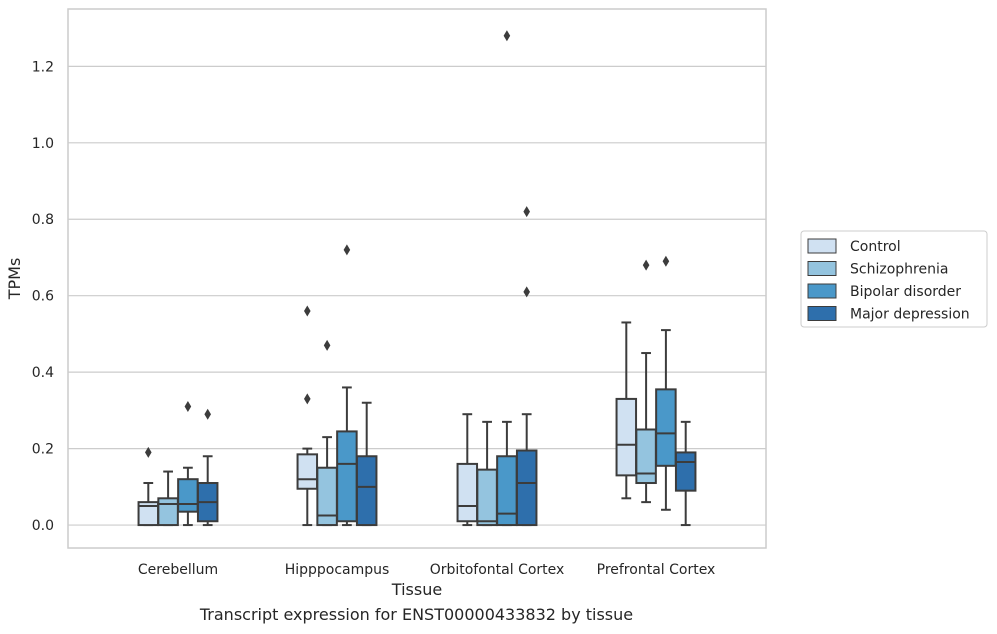  Describe the element at coordinates (43, 373) in the screenshot. I see `y-tick-label: 0.4` at that location.